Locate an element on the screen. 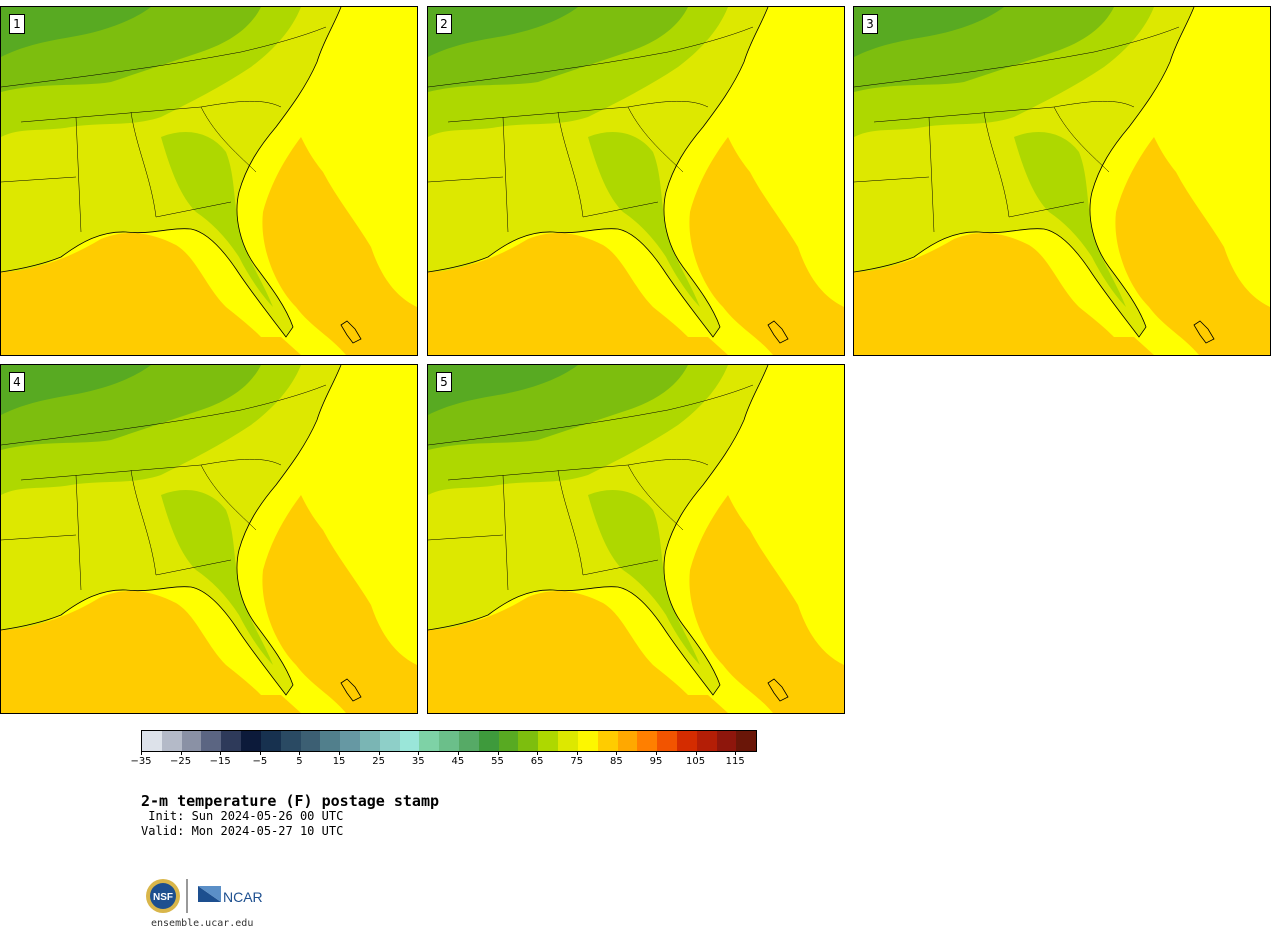  nsf-logo-text: NSF is located at coordinates (163, 897).